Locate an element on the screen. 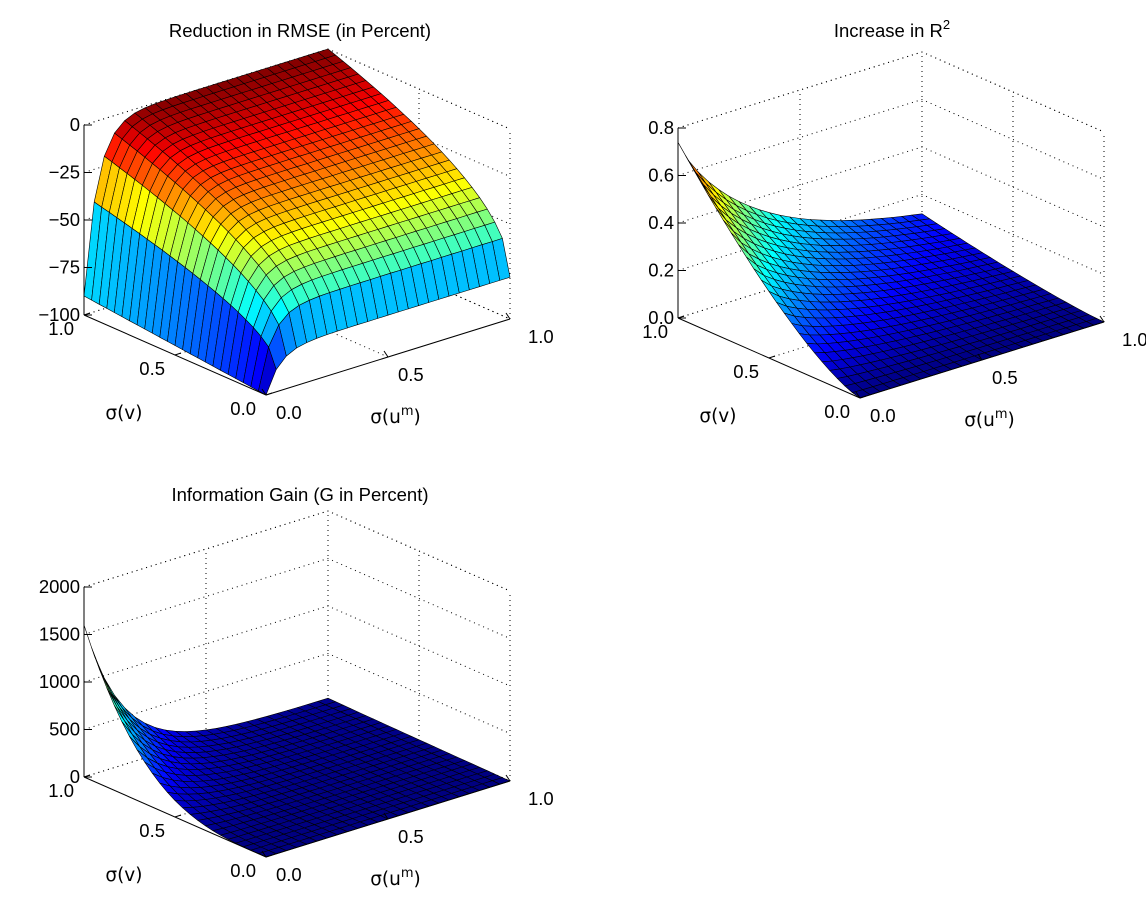  z-tick-label: 0.4 is located at coordinates (661, 222).